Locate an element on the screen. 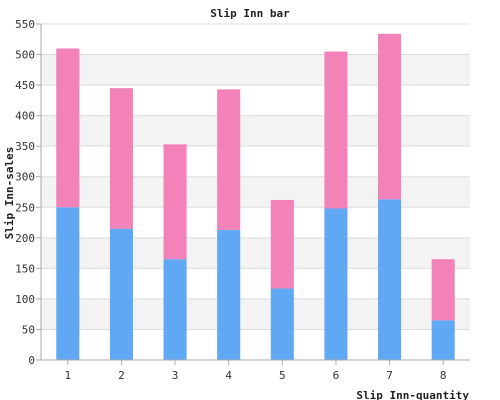 Image resolution: width=500 pixels, height=400 pixels. y-tick-label: 350 is located at coordinates (25, 146).